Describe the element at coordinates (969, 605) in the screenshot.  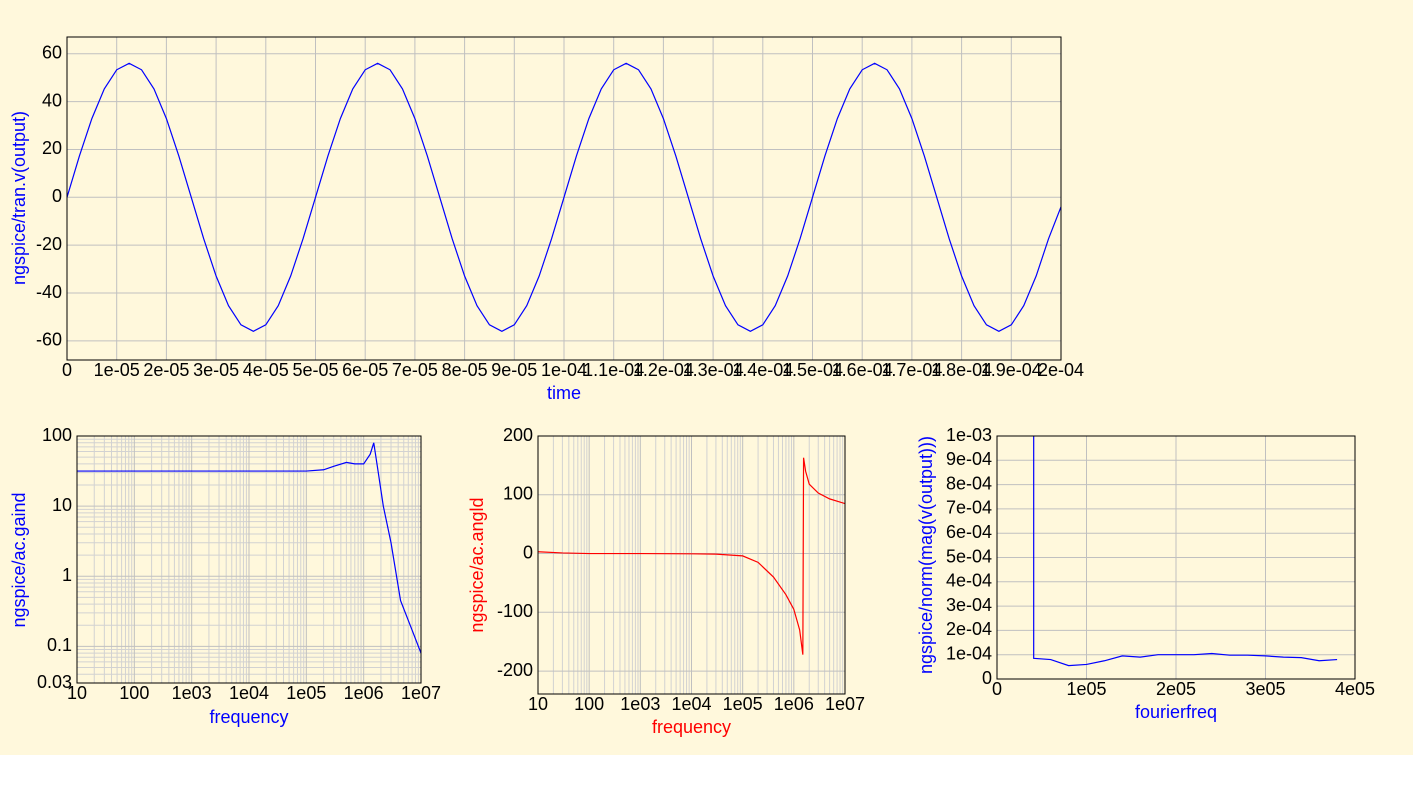
I see `y-tick-label: 3e-04` at that location.